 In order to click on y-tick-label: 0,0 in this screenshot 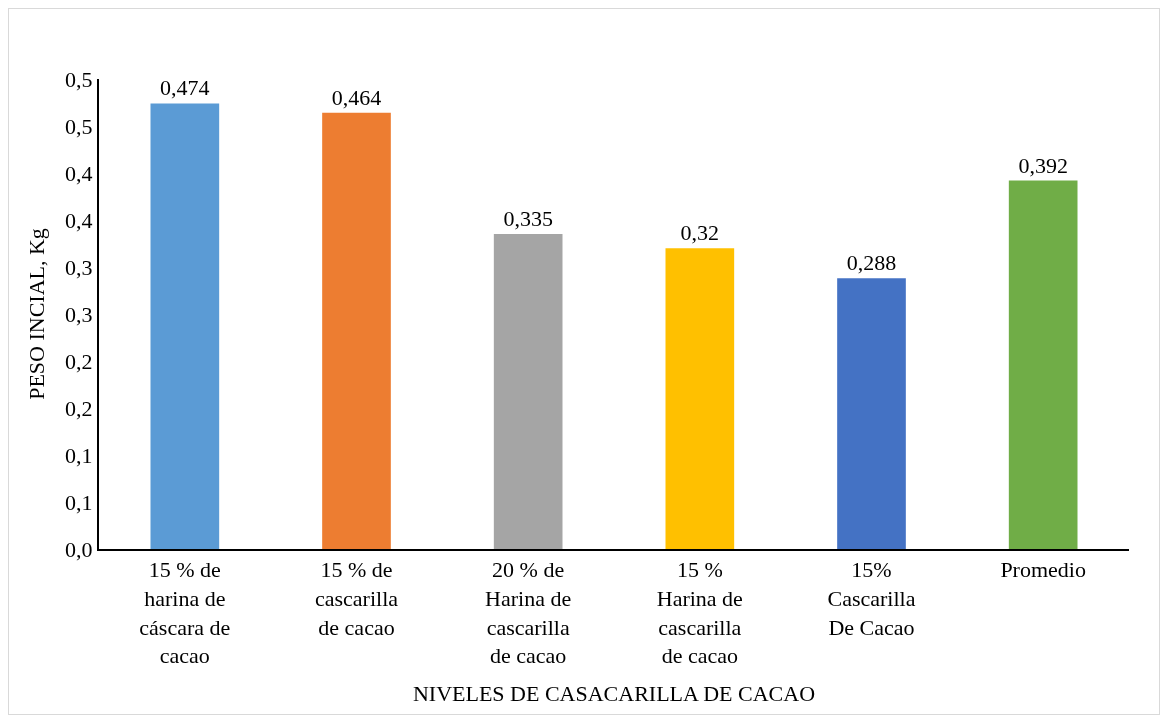, I will do `click(79, 549)`.